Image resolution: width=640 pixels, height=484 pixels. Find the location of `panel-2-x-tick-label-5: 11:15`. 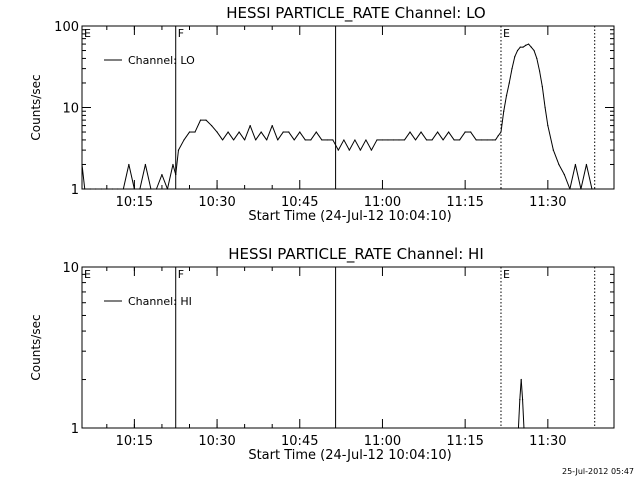

panel-2-x-tick-label-5: 11:15 is located at coordinates (464, 441).